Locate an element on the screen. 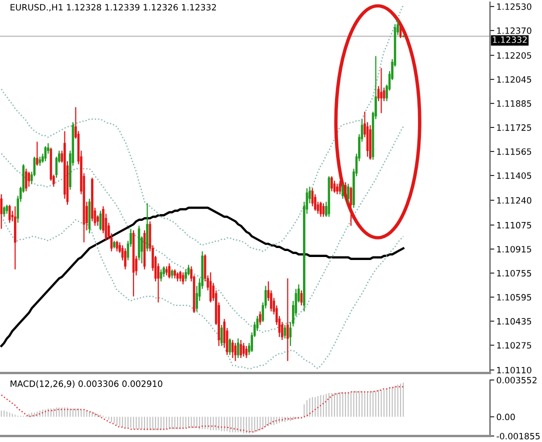 The height and width of the screenshot is (442, 542). y-tick-label: 1.11565 is located at coordinates (514, 151).